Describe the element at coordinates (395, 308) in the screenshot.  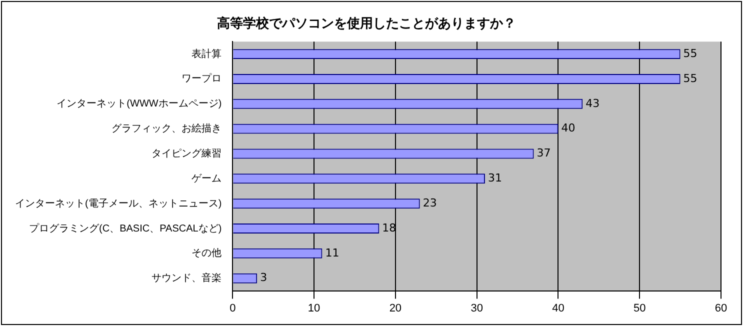
I see `x-tick-label: 20` at that location.